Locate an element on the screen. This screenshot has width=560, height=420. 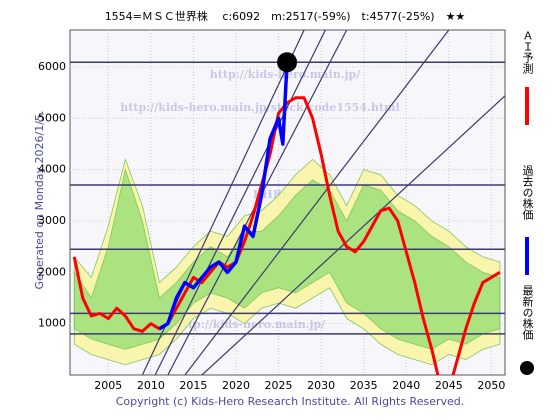
y-tick-label: 2000 is located at coordinates (52, 271).